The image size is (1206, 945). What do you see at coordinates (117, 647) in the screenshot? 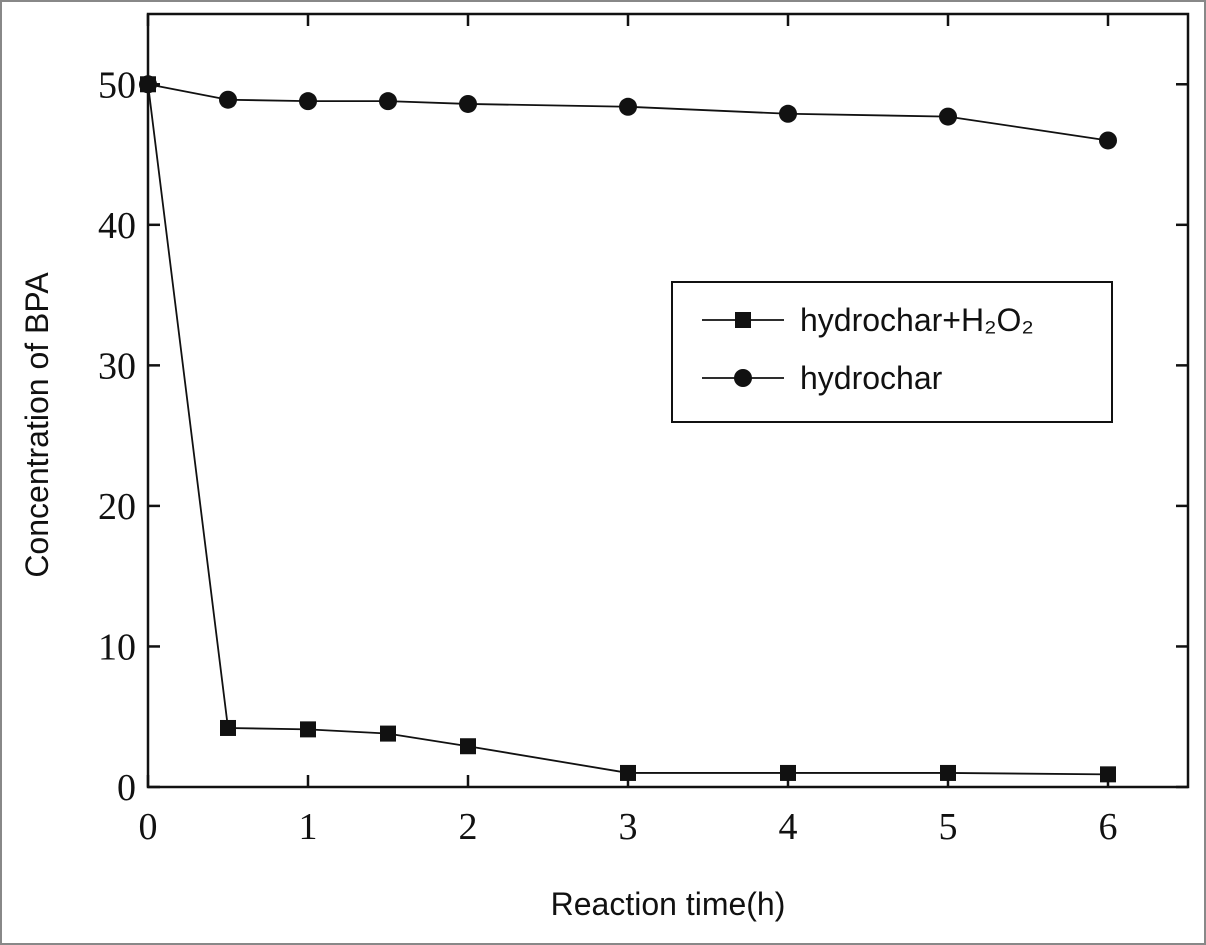
I see `y-tick-label: 10` at bounding box center [117, 647].